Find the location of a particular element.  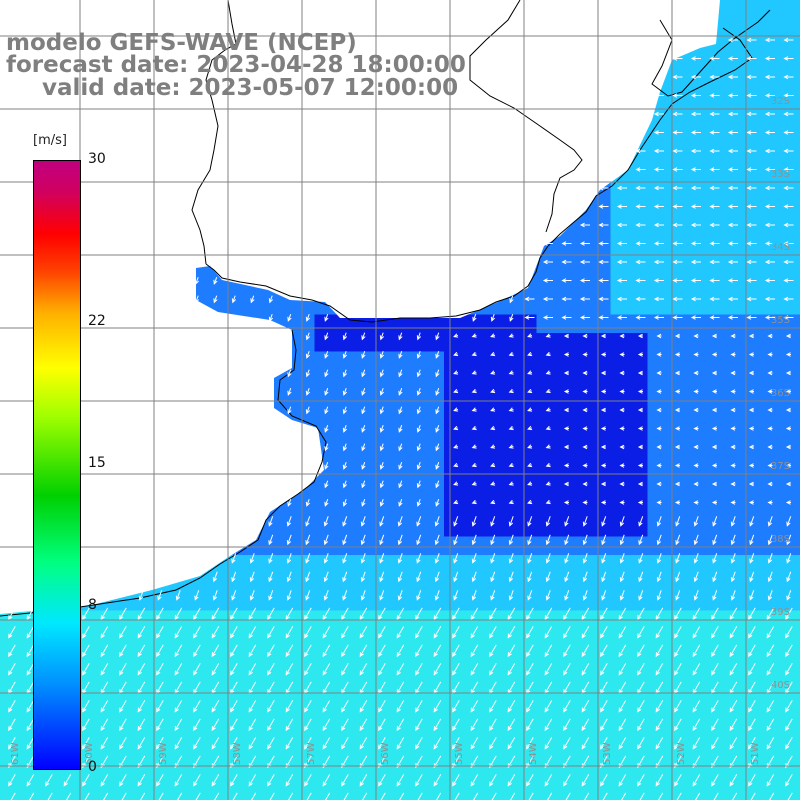

latitude-label: 35S is located at coordinates (780, 320).